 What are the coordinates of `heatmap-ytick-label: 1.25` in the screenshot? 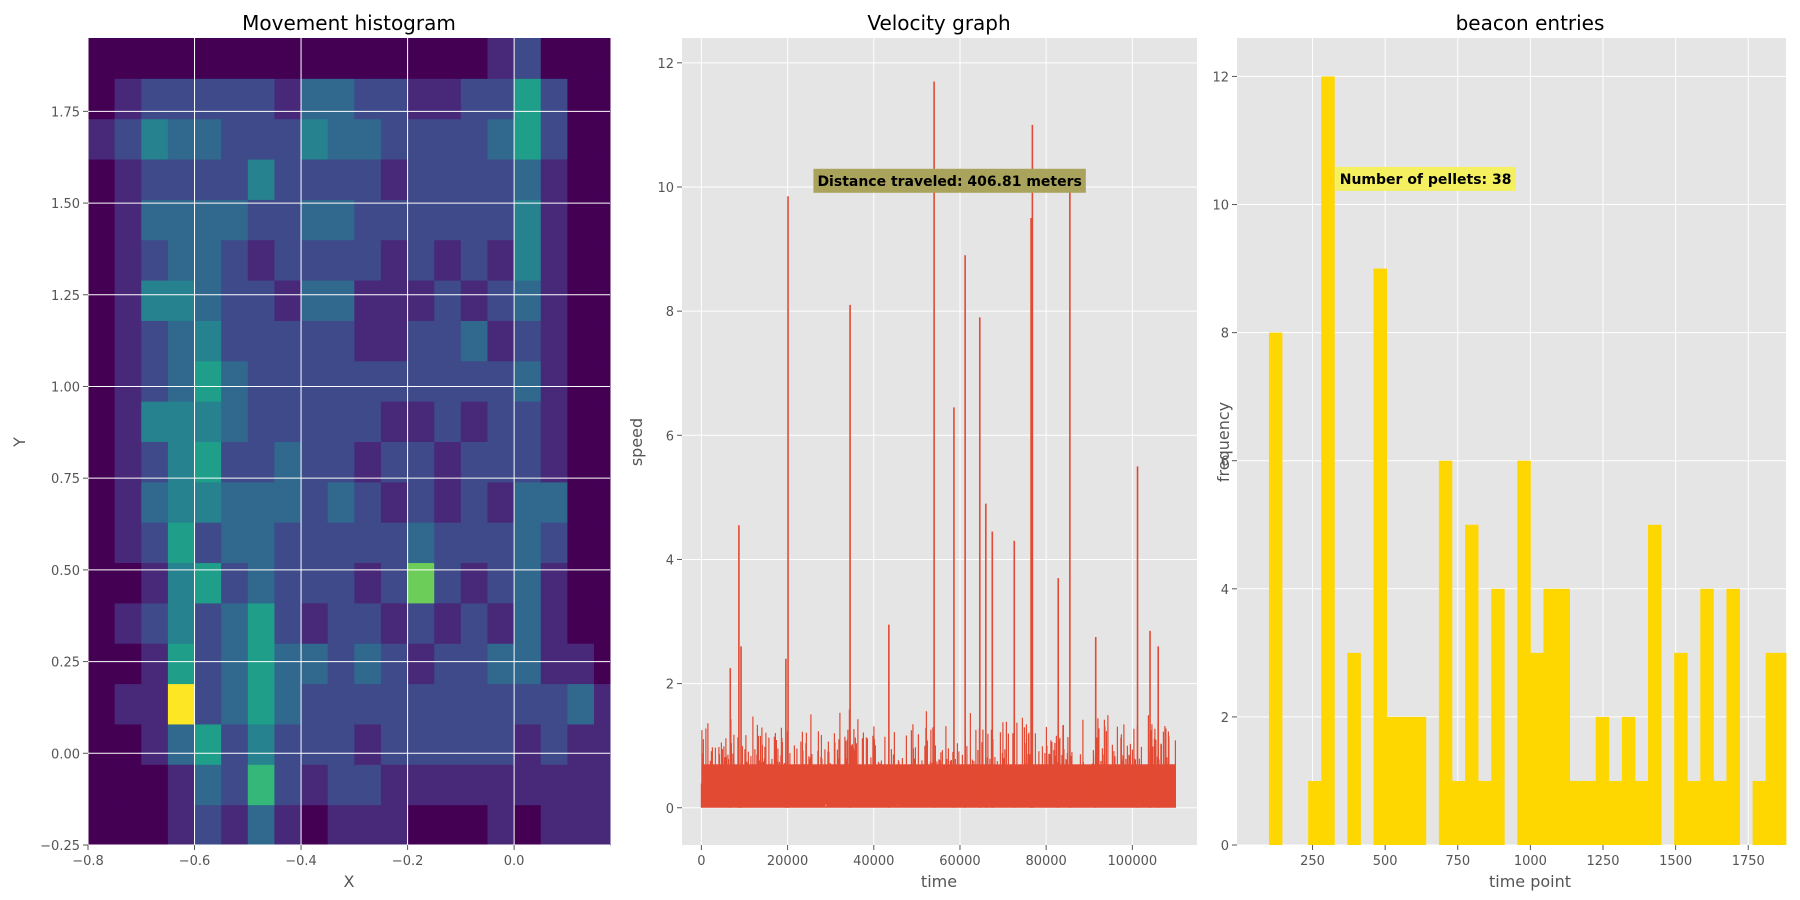 It's located at (65, 296).